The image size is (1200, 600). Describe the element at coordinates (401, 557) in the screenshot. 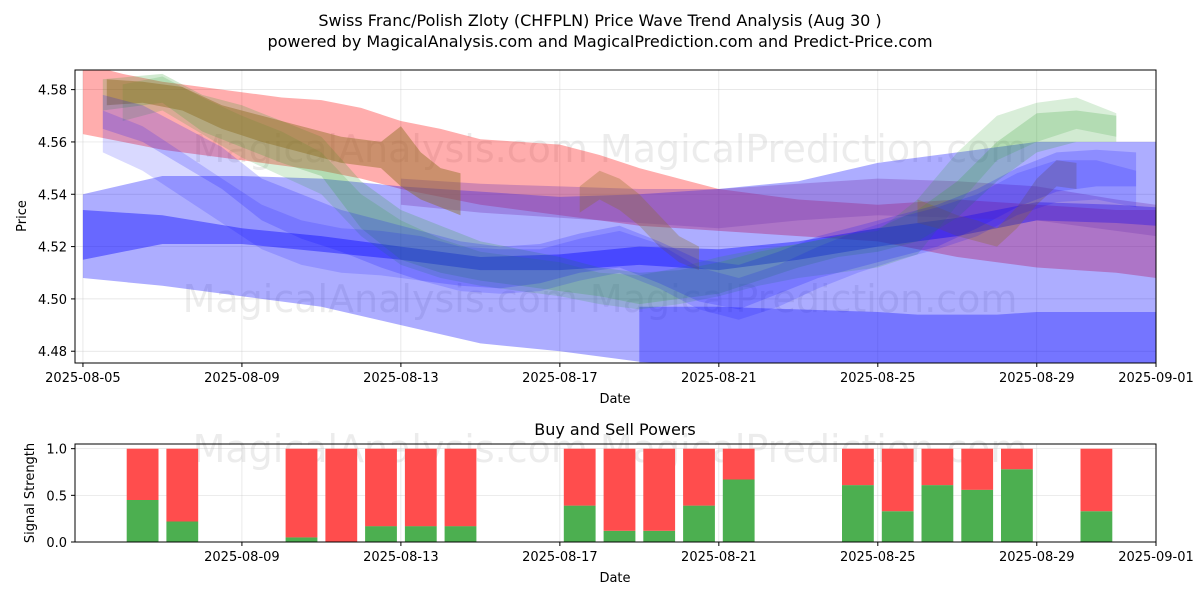

I see `signal-x-tick-label: 2025-08-13` at that location.